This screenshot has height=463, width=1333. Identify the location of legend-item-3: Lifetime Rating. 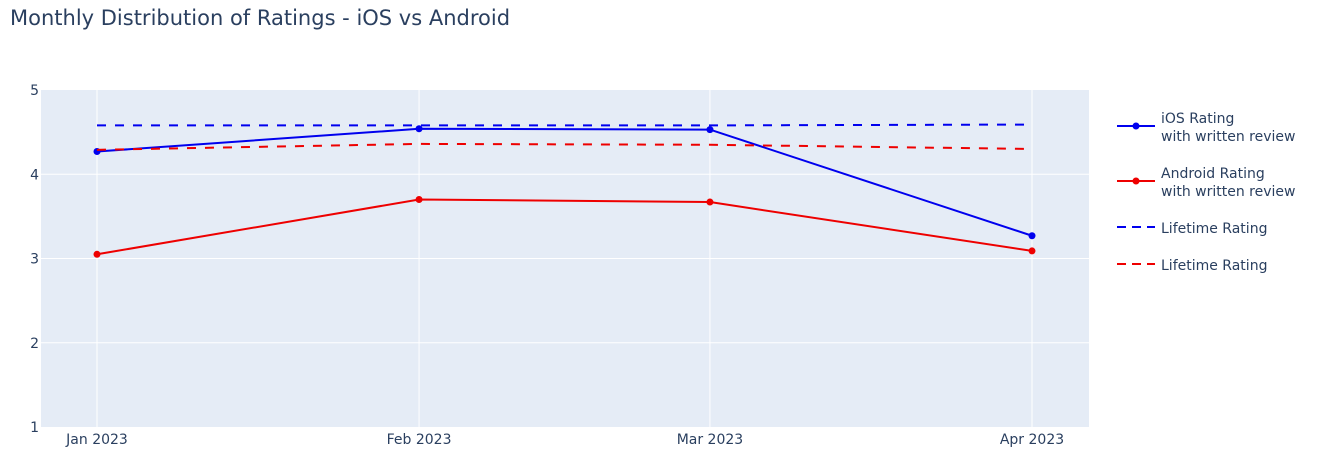
(1192, 266).